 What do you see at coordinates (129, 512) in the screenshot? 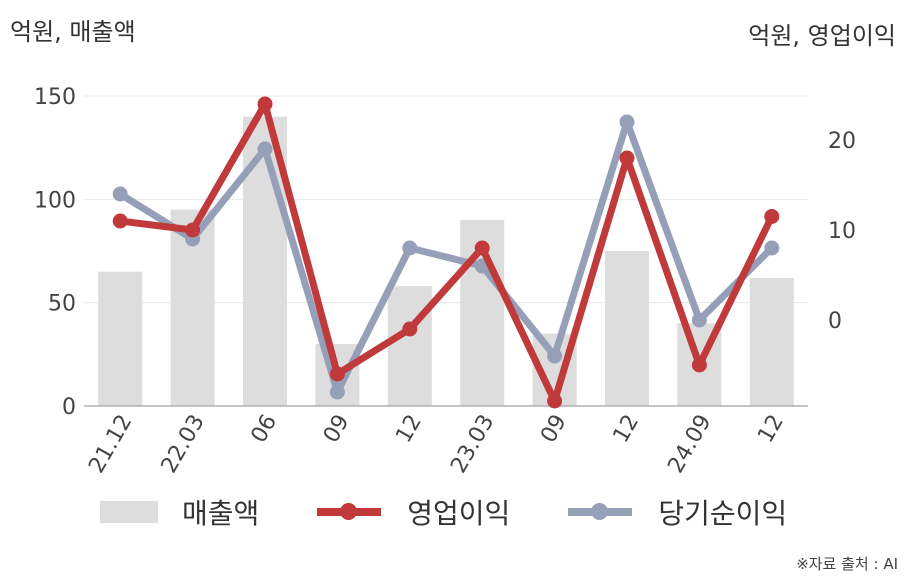
I see `legend-swatch-sales` at bounding box center [129, 512].